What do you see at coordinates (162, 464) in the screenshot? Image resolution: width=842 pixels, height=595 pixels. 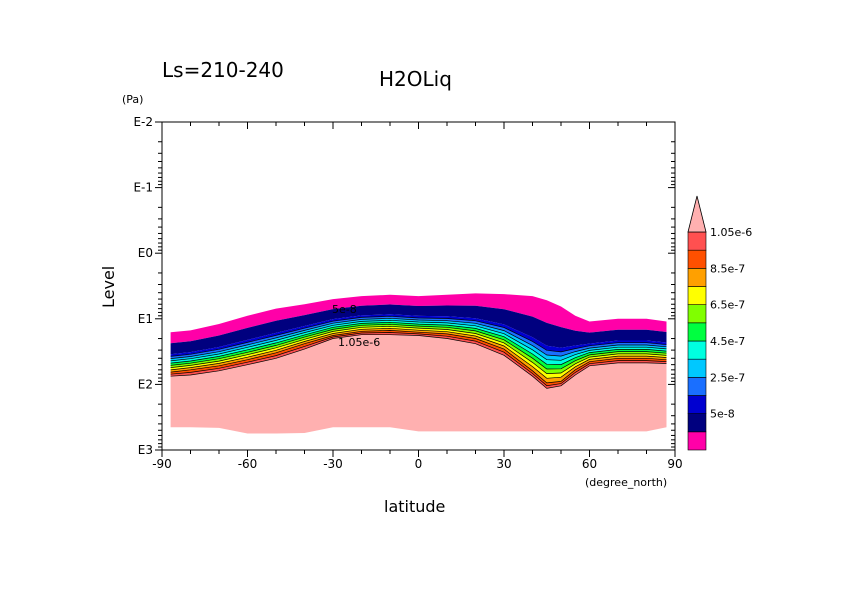 I see `x-tick-label: -90` at bounding box center [162, 464].